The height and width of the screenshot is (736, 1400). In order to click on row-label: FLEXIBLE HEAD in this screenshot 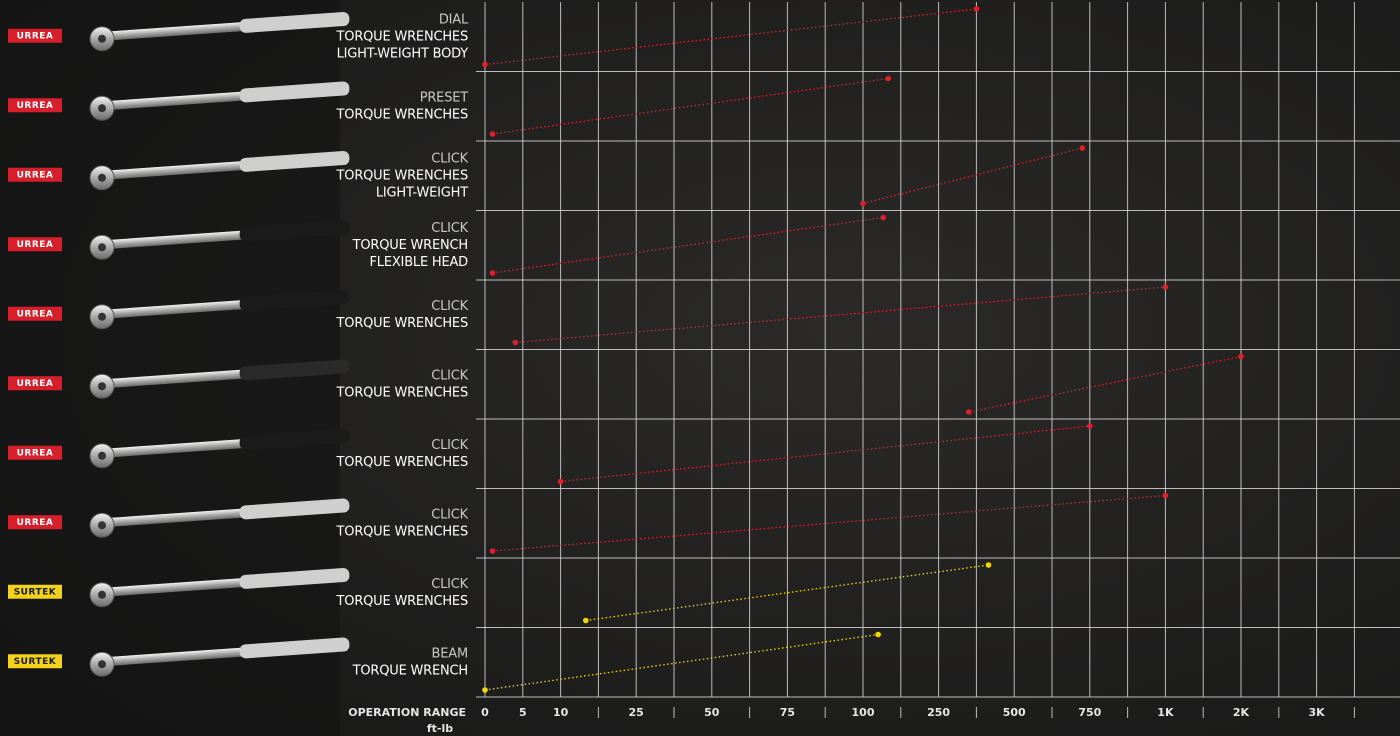, I will do `click(419, 262)`.